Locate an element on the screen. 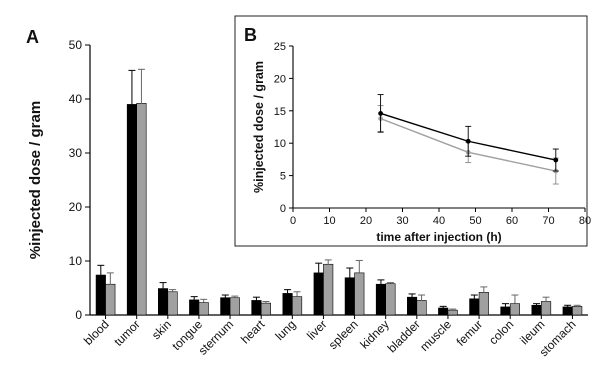  panel-a-category-label: skin is located at coordinates (161, 329).